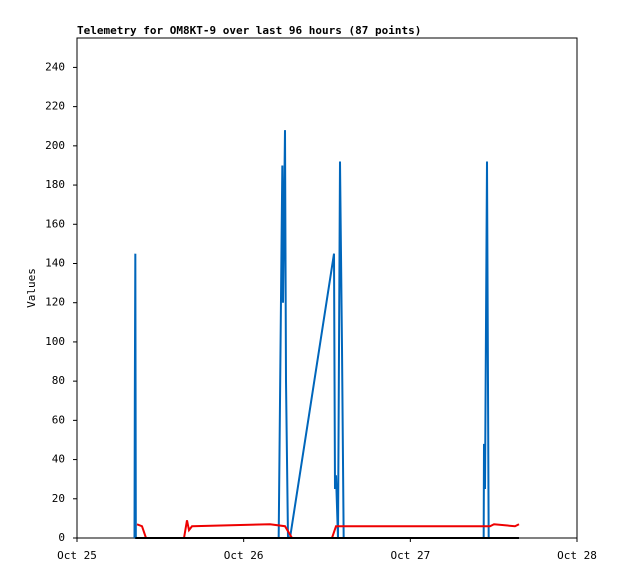 The image size is (618, 579). Describe the element at coordinates (58, 498) in the screenshot. I see `y-tick-label: 20` at that location.